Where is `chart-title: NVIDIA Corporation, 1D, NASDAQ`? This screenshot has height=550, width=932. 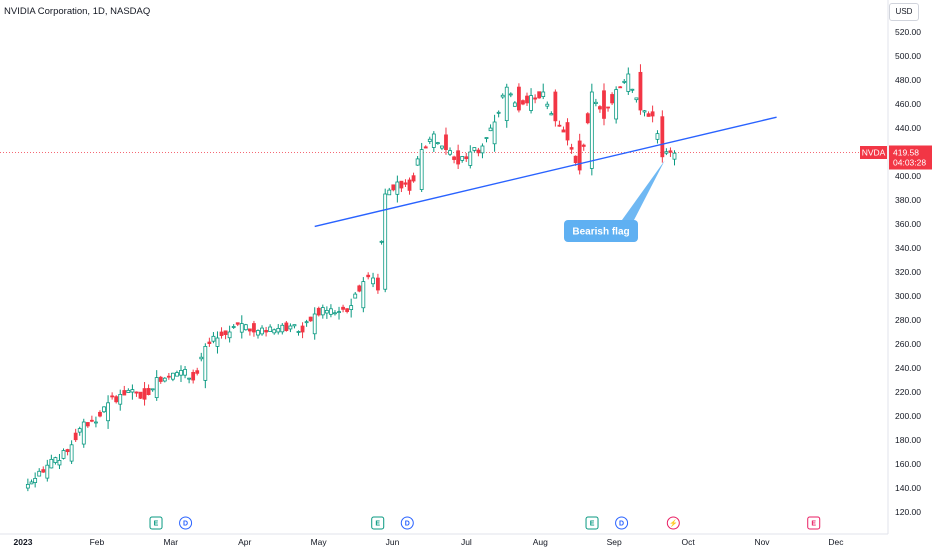 chart-title: NVIDIA Corporation, 1D, NASDAQ is located at coordinates (77, 11).